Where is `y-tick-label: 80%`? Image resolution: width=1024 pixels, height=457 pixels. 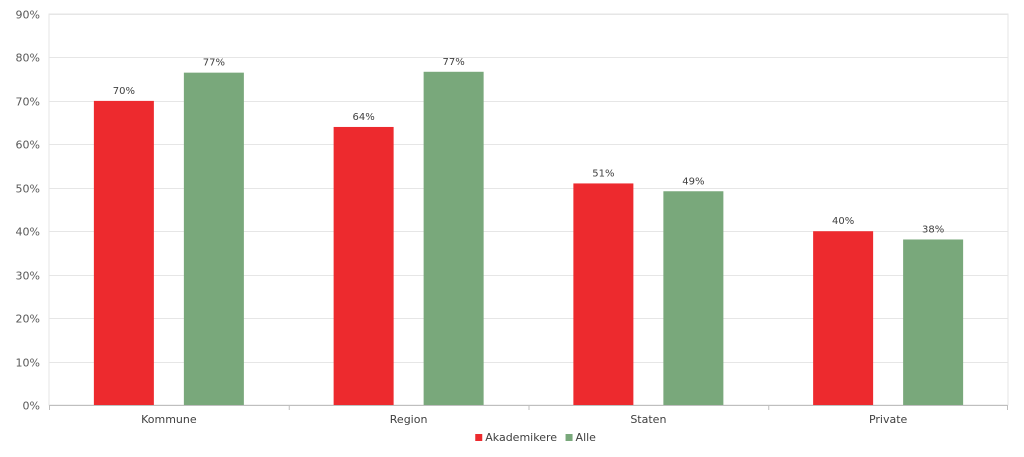 y-tick-label: 80% is located at coordinates (28, 58).